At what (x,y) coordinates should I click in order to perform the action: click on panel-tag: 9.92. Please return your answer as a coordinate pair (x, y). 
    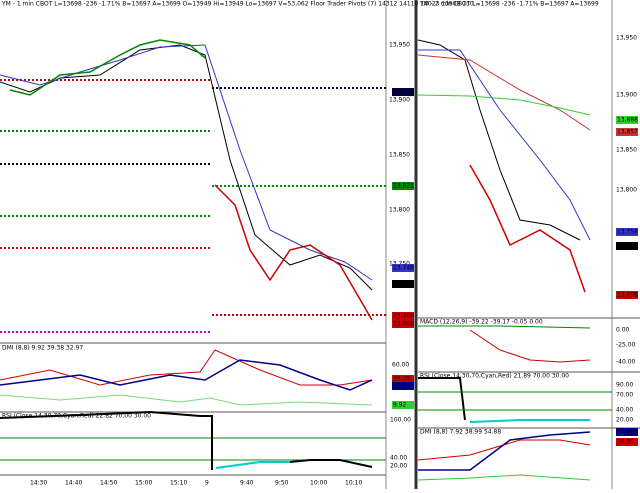
    Looking at the image, I should click on (400, 405).